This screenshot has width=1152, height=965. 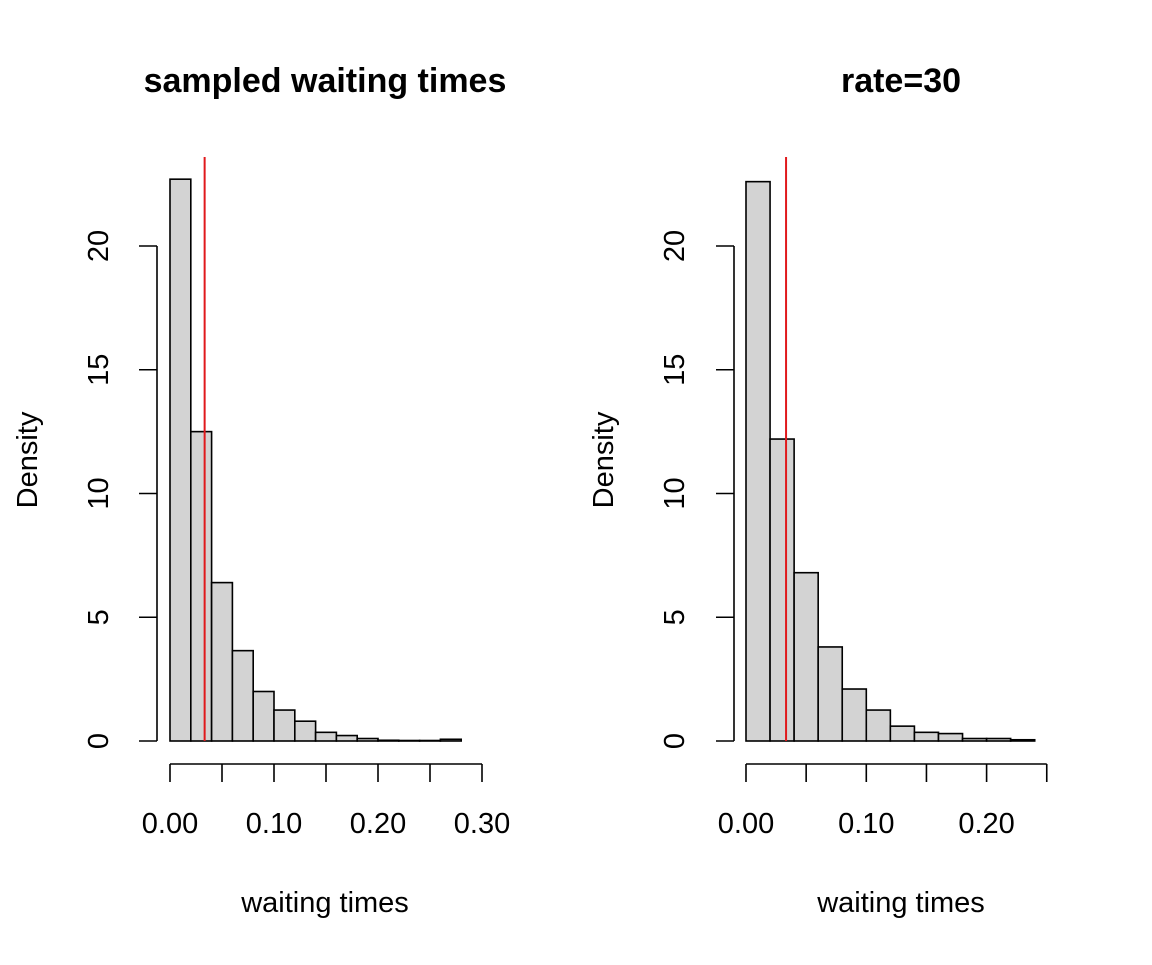 I want to click on panel-1-y-tick-label: 15, so click(x=99, y=370).